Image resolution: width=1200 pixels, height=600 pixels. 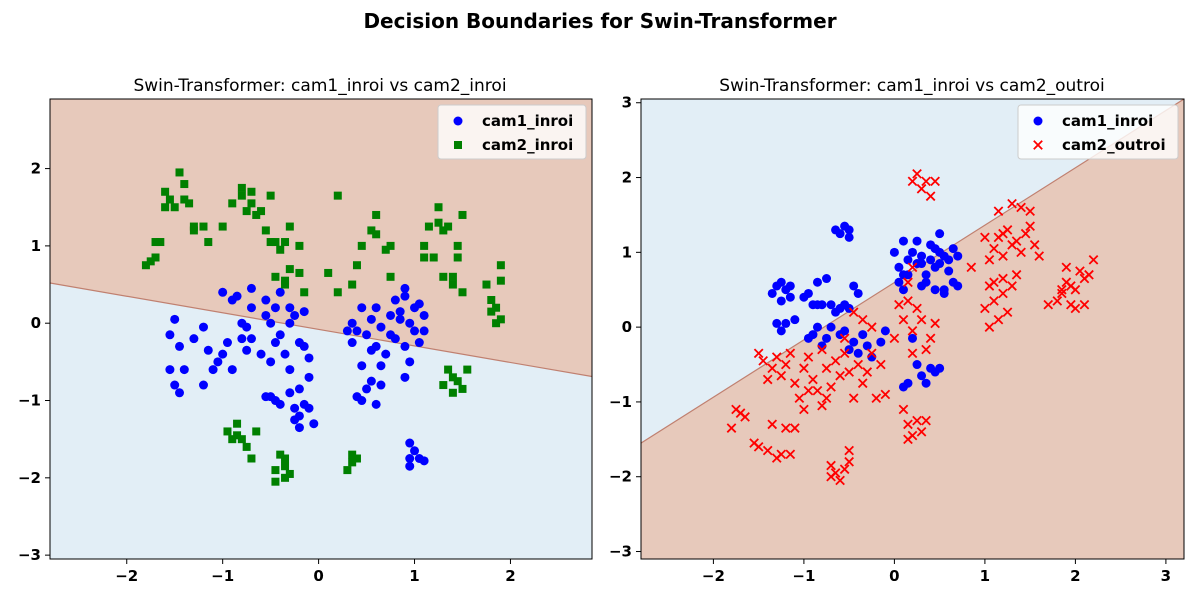 What do you see at coordinates (627, 327) in the screenshot?
I see `y-tick-label: 0` at bounding box center [627, 327].